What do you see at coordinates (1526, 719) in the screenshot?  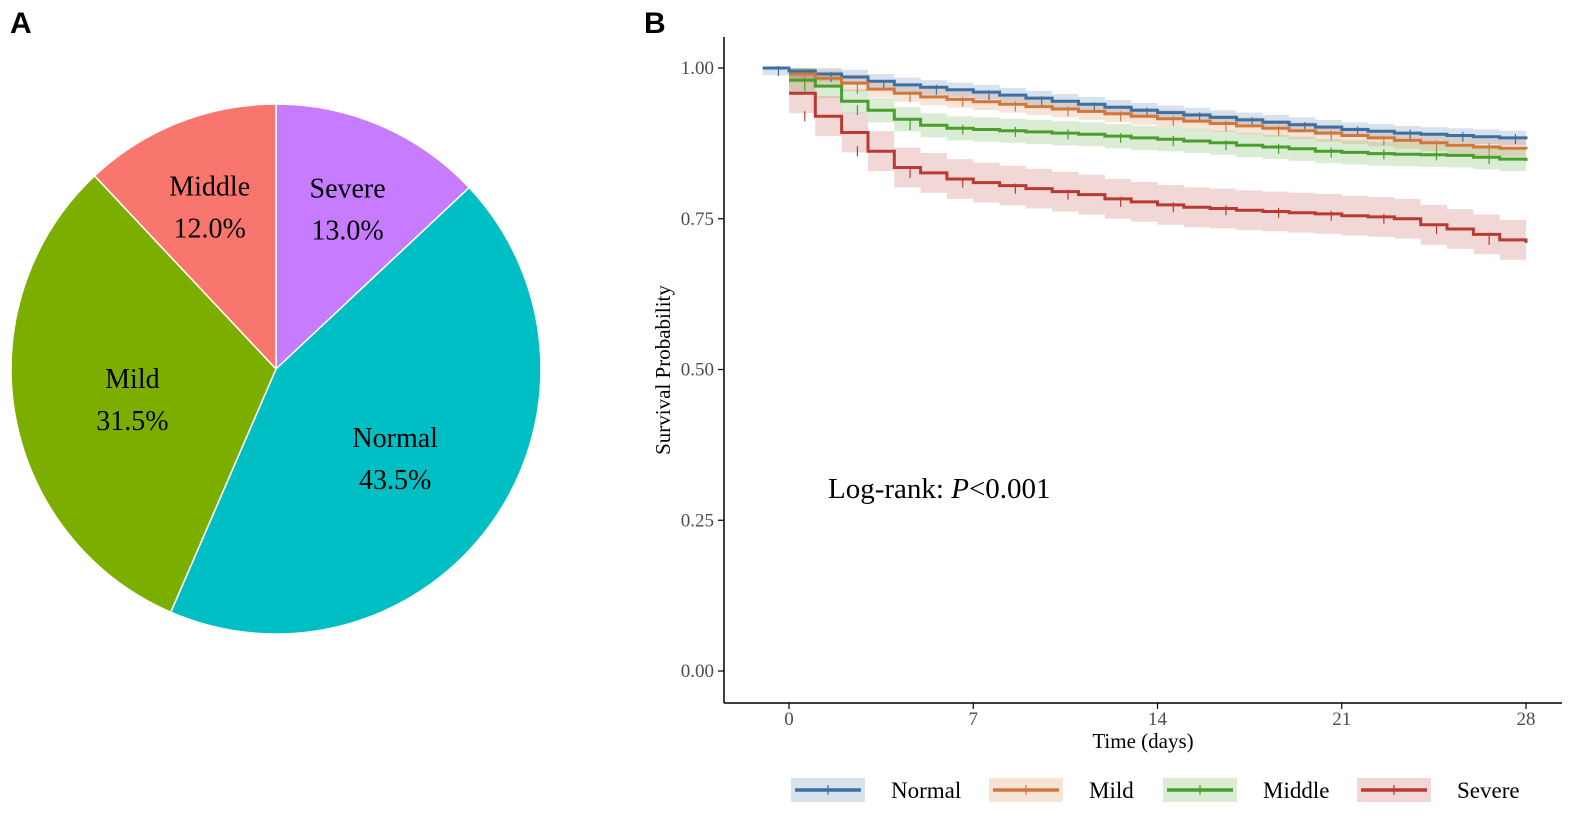 I see `x-tick-label: 28` at bounding box center [1526, 719].